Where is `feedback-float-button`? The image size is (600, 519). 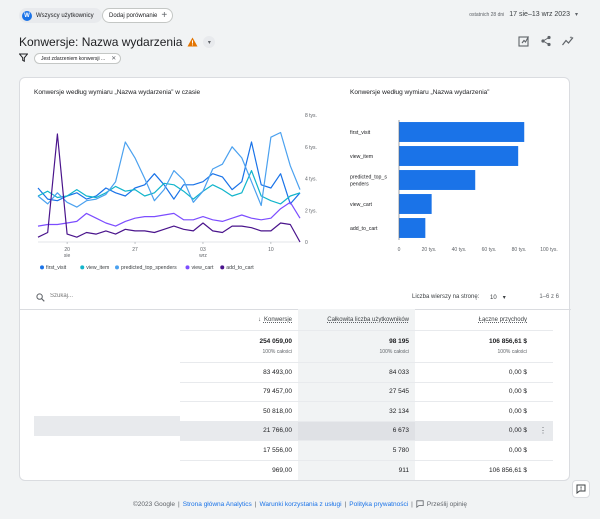 feedback-float-button is located at coordinates (581, 489).